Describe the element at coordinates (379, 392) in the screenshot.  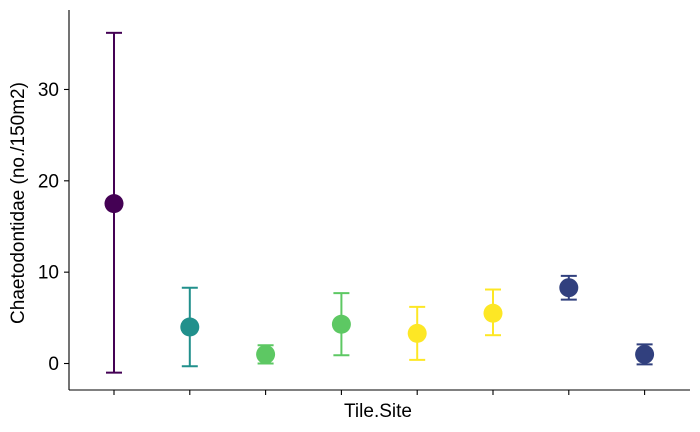
I see `x-axis-ticks` at that location.